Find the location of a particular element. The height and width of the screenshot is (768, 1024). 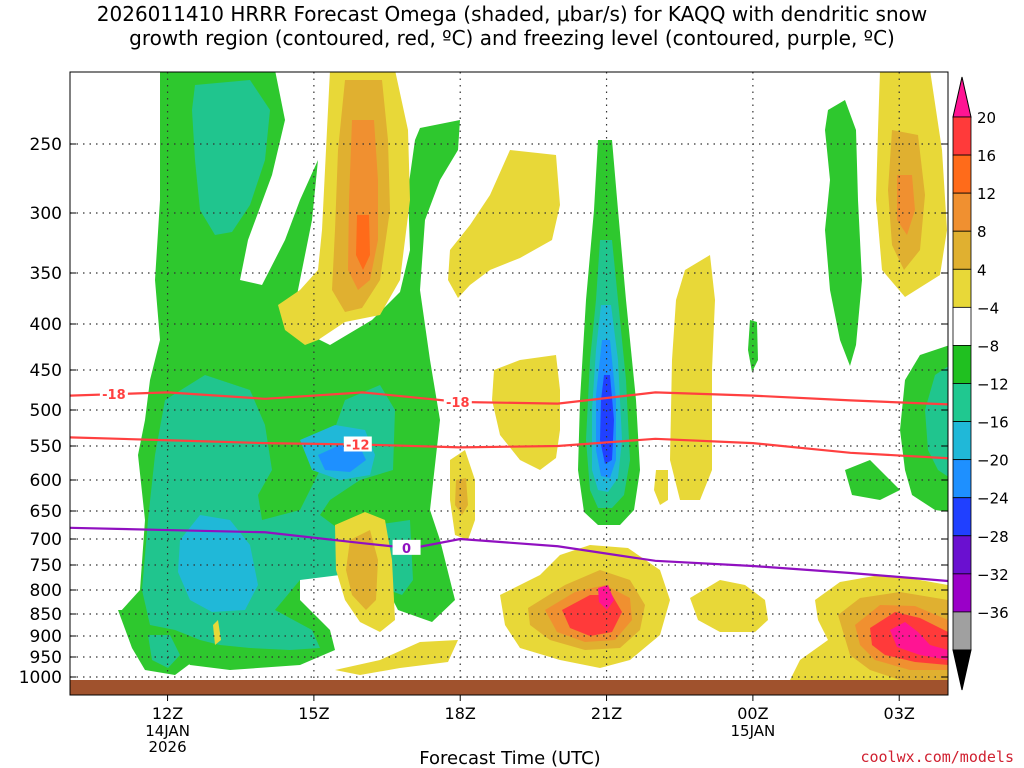

colorbar-label-3: 8 is located at coordinates (982, 232).